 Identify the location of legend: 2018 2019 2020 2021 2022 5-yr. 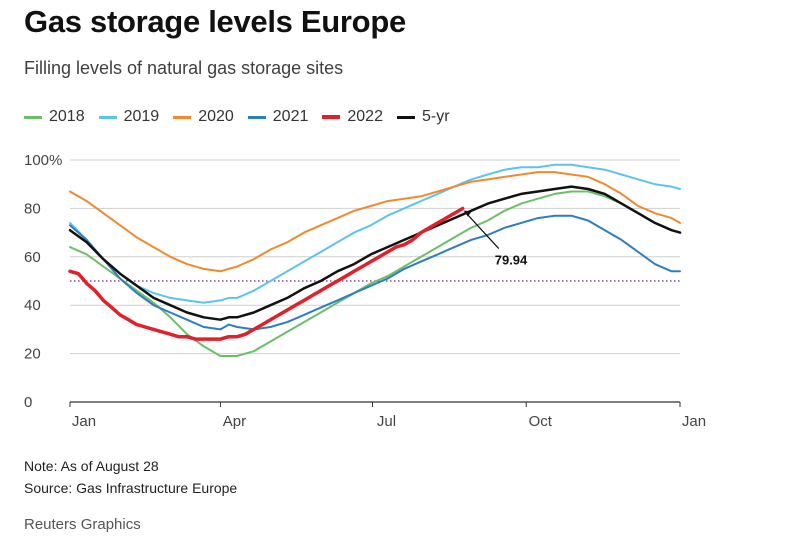
(244, 117).